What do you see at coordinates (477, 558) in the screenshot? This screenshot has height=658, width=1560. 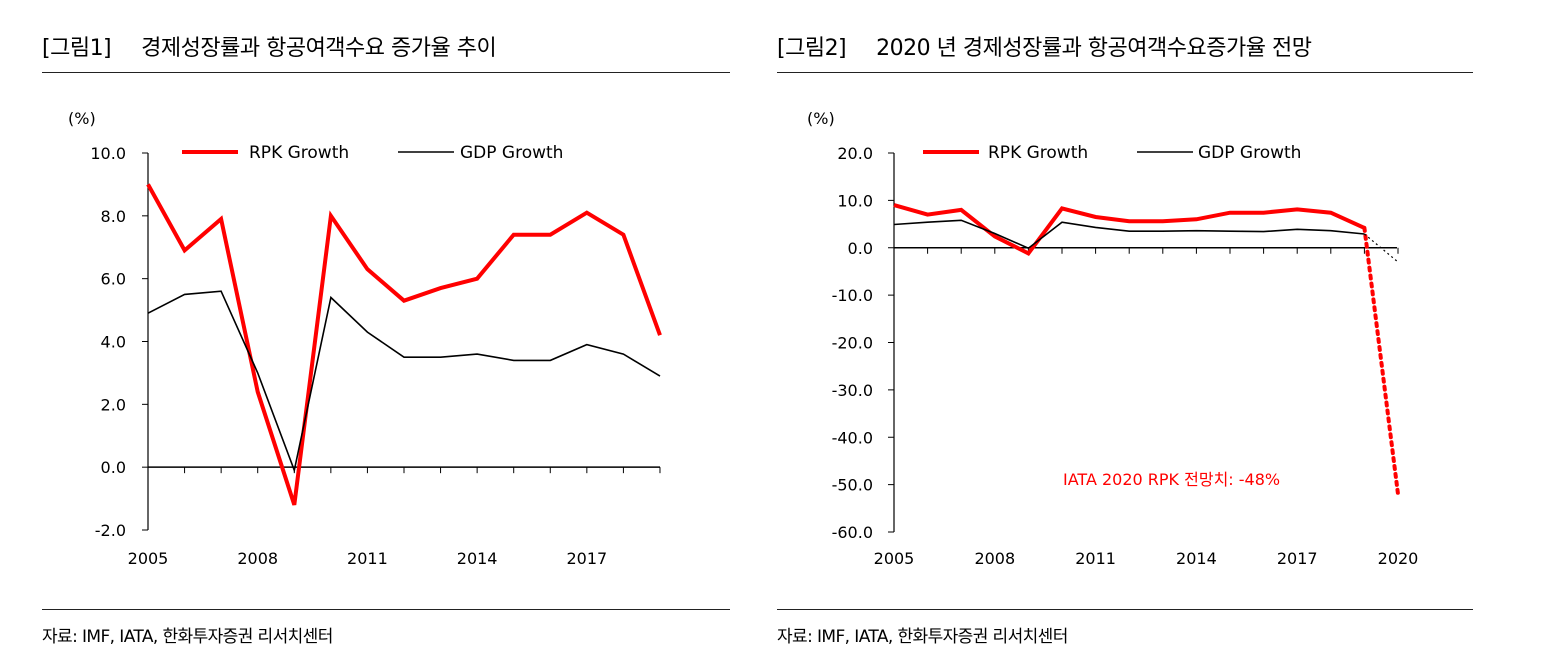 I see `chart-1-x-tick-label: 2014` at bounding box center [477, 558].